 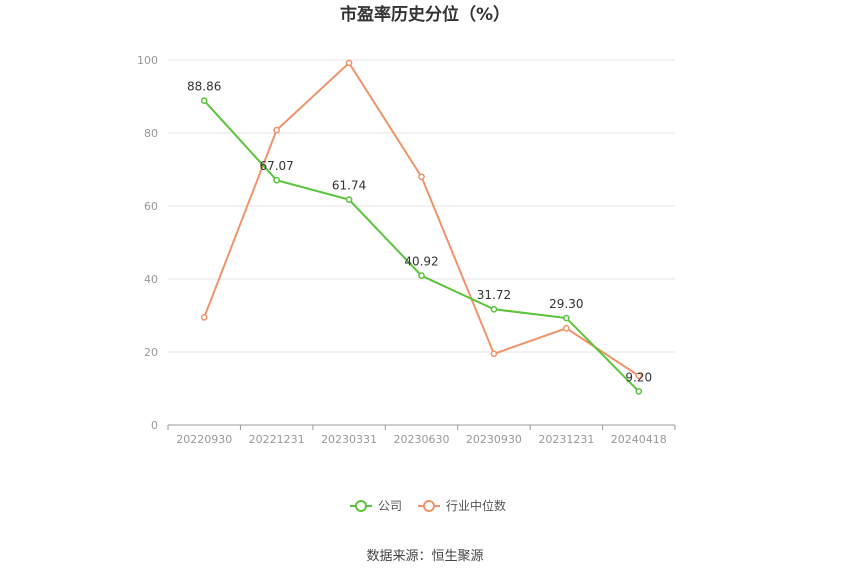 What do you see at coordinates (425, 14) in the screenshot?
I see `chart-title: 市盈率历史分位（%）` at bounding box center [425, 14].